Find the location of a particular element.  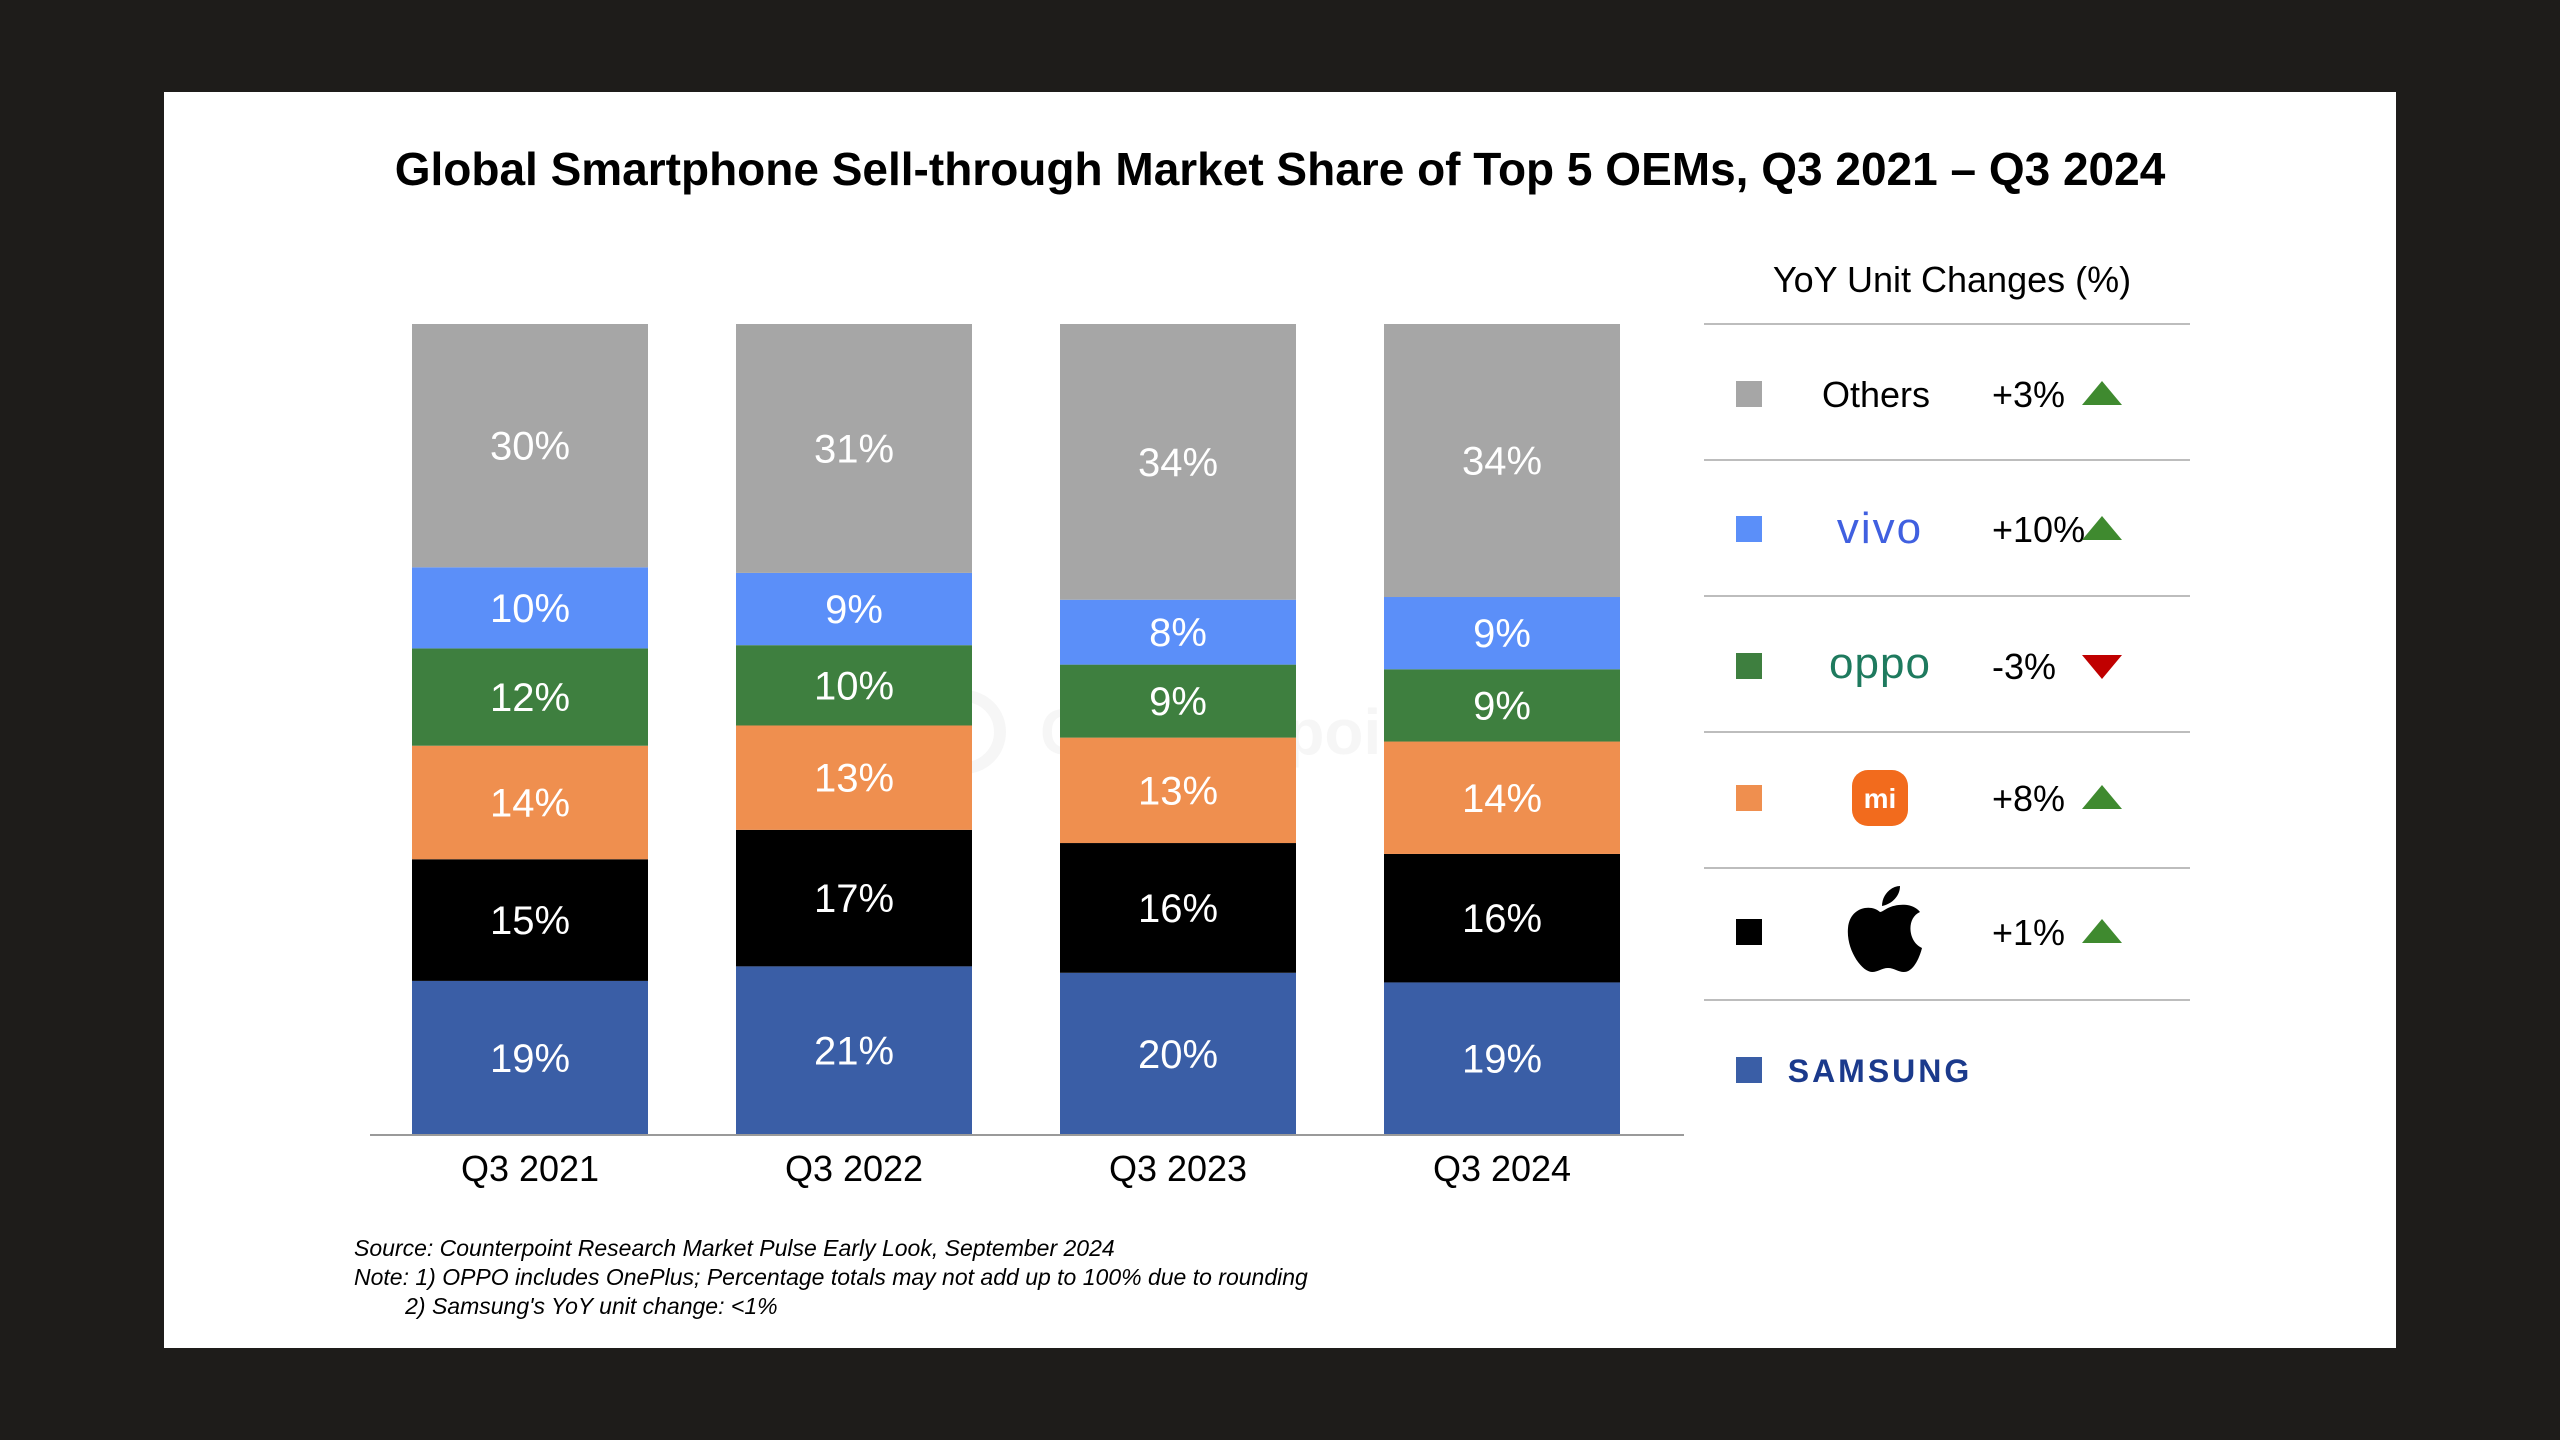

data-label-oppo-1: 12% is located at coordinates (530, 698).